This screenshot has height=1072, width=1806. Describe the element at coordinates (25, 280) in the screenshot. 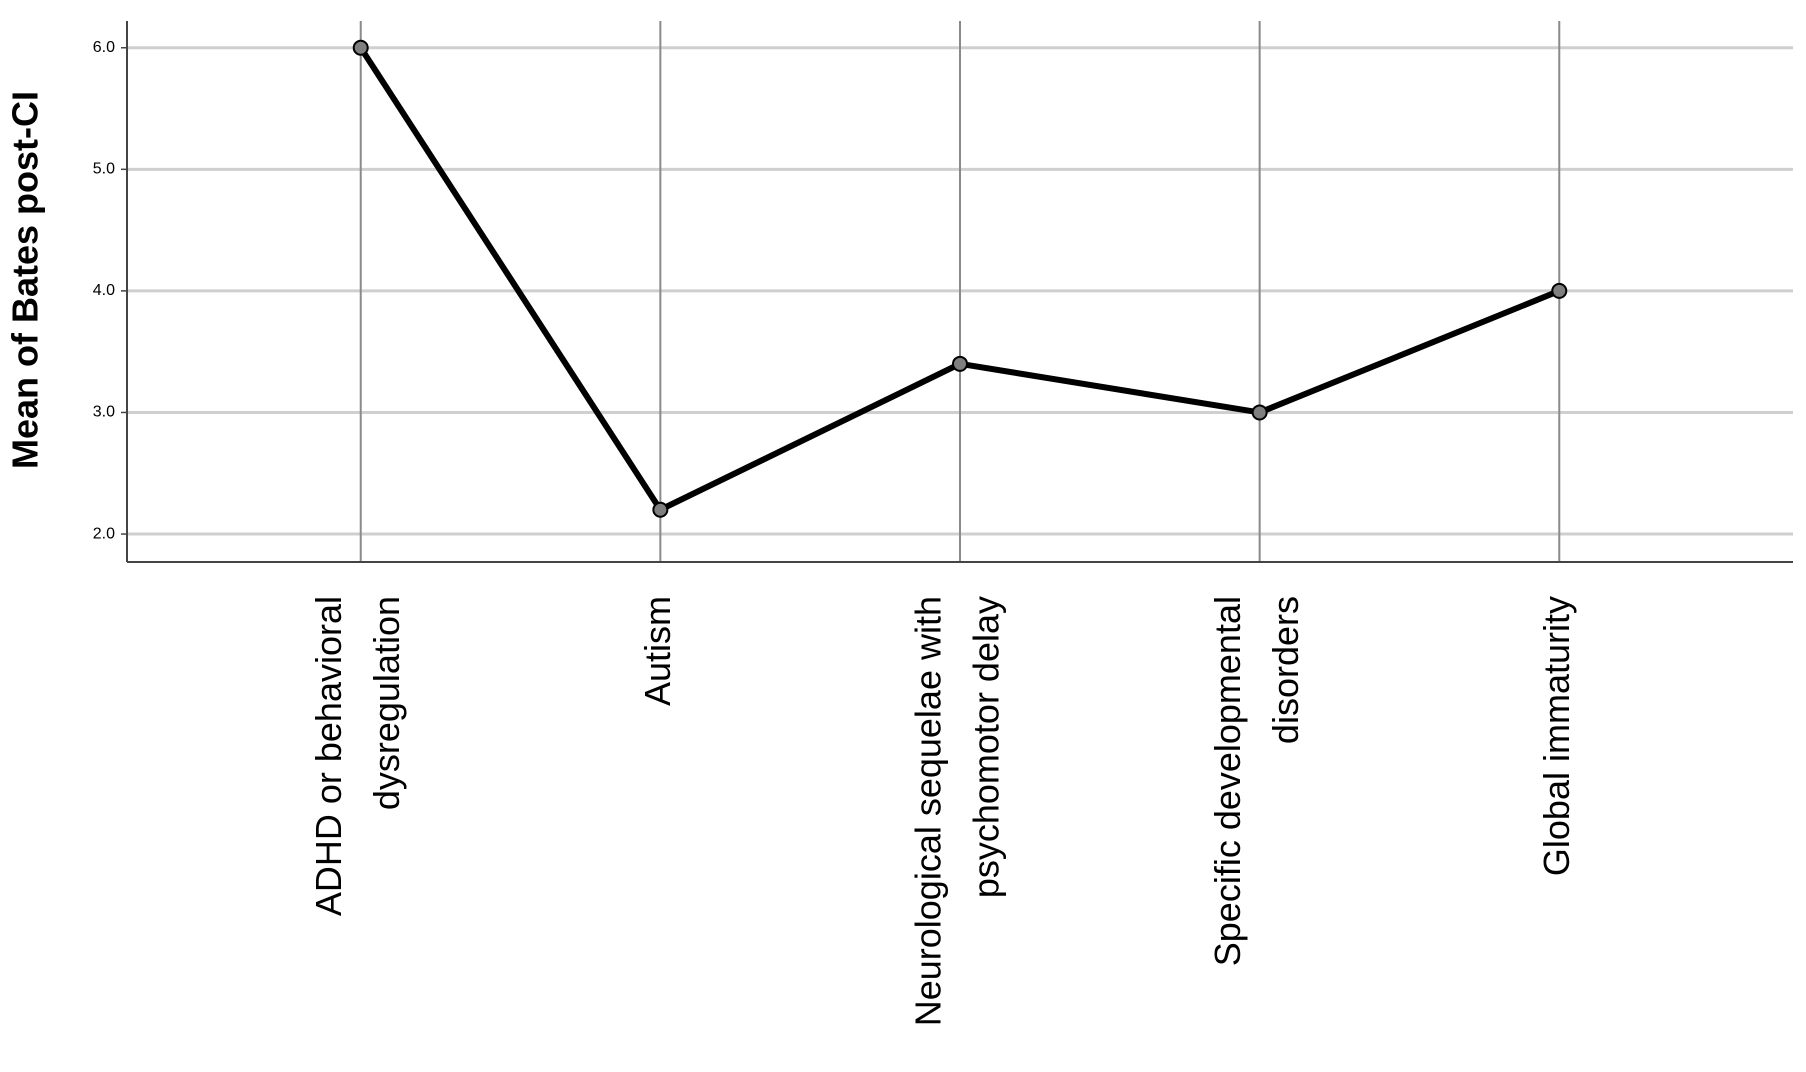

I see `y-axis-title: Mean of Bates post-CI` at that location.